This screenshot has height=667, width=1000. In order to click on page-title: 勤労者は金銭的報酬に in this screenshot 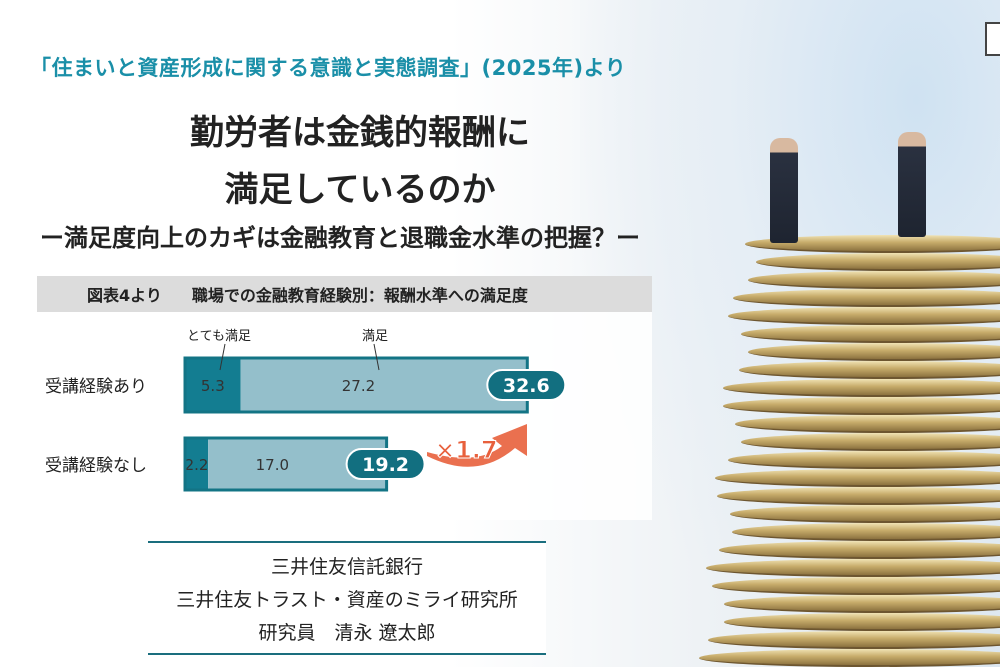, I will do `click(360, 133)`.